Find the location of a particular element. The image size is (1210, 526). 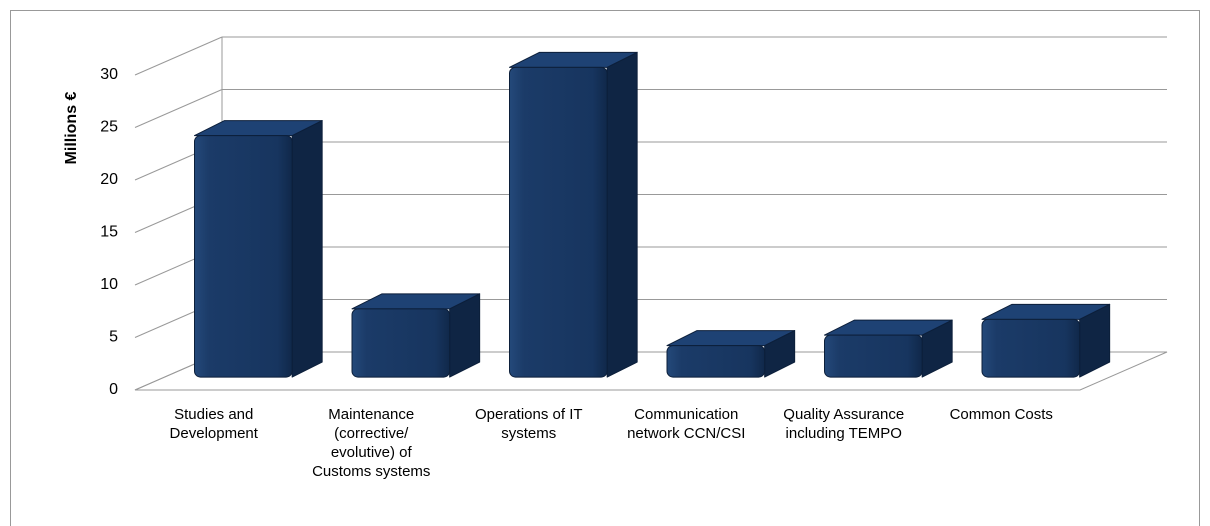

y-tick-label: 10 is located at coordinates (109, 284).